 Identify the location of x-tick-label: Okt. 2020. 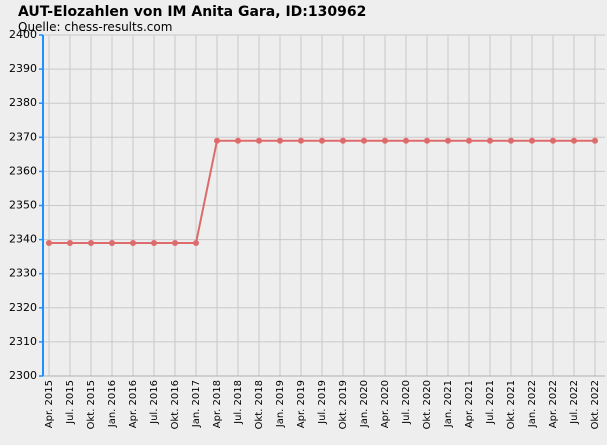
(427, 404).